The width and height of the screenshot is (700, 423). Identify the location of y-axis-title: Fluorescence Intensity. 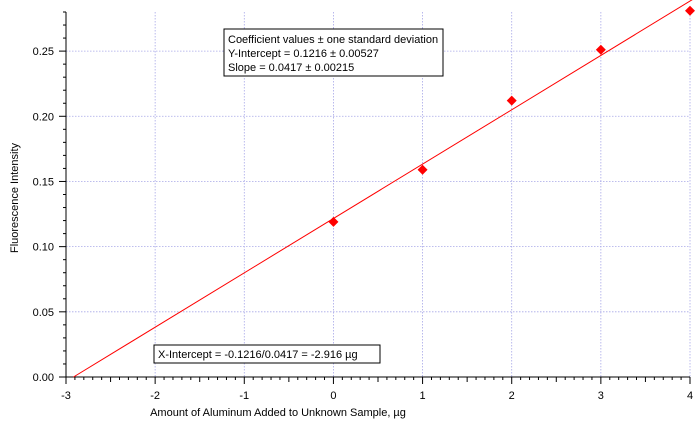
(15, 197).